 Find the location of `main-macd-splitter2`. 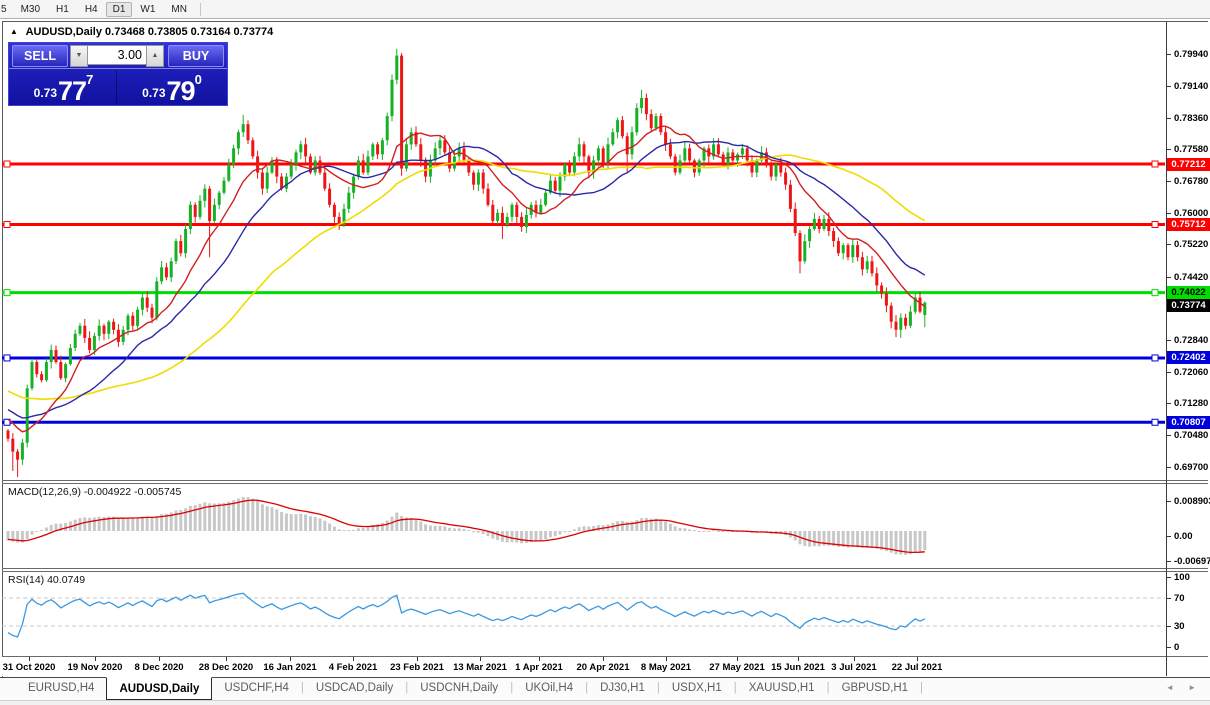

main-macd-splitter2 is located at coordinates (605, 483).